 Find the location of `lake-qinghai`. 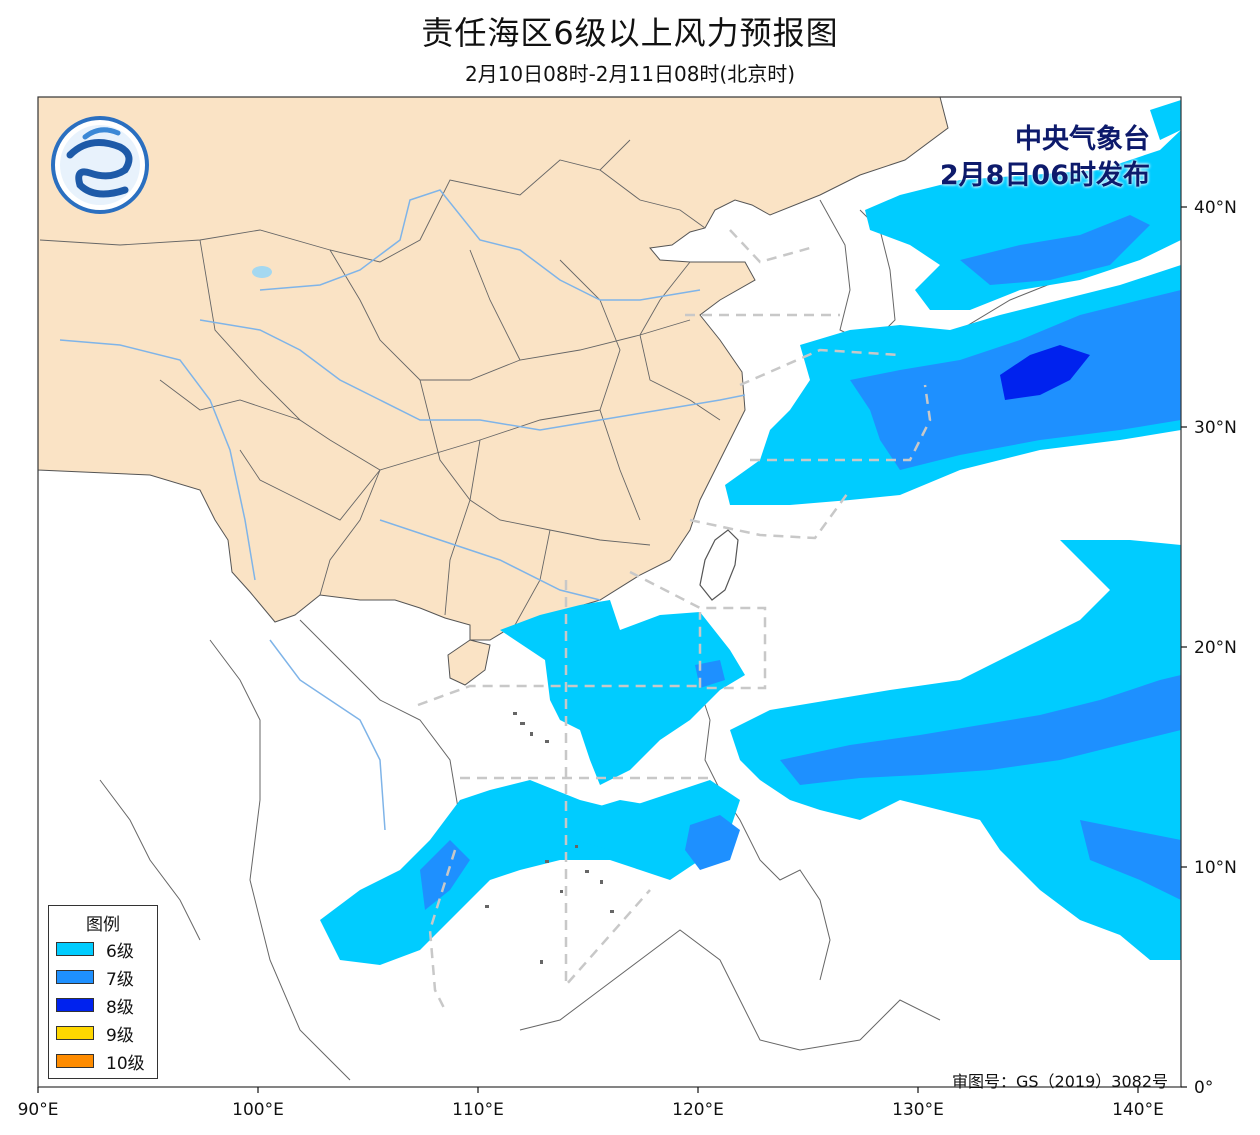

lake-qinghai is located at coordinates (262, 272).